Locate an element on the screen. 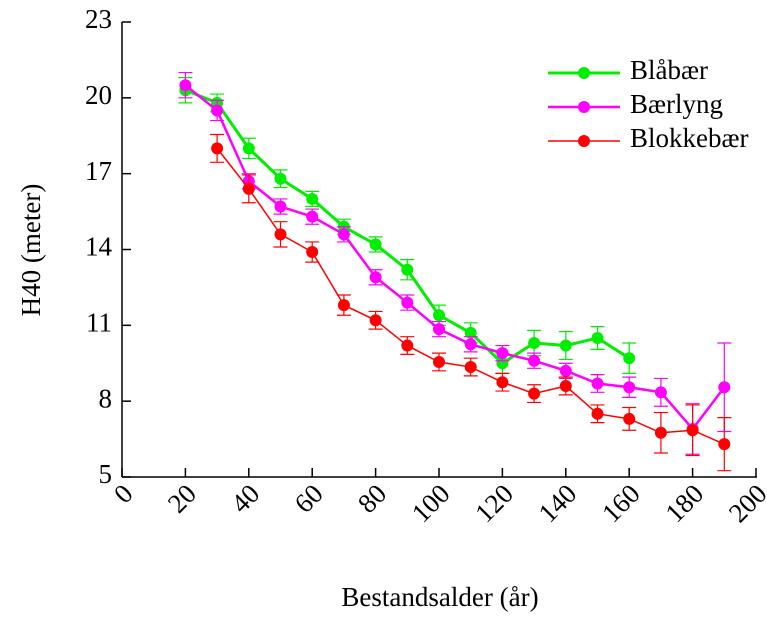  y-tick-label: 11 is located at coordinates (99, 323).